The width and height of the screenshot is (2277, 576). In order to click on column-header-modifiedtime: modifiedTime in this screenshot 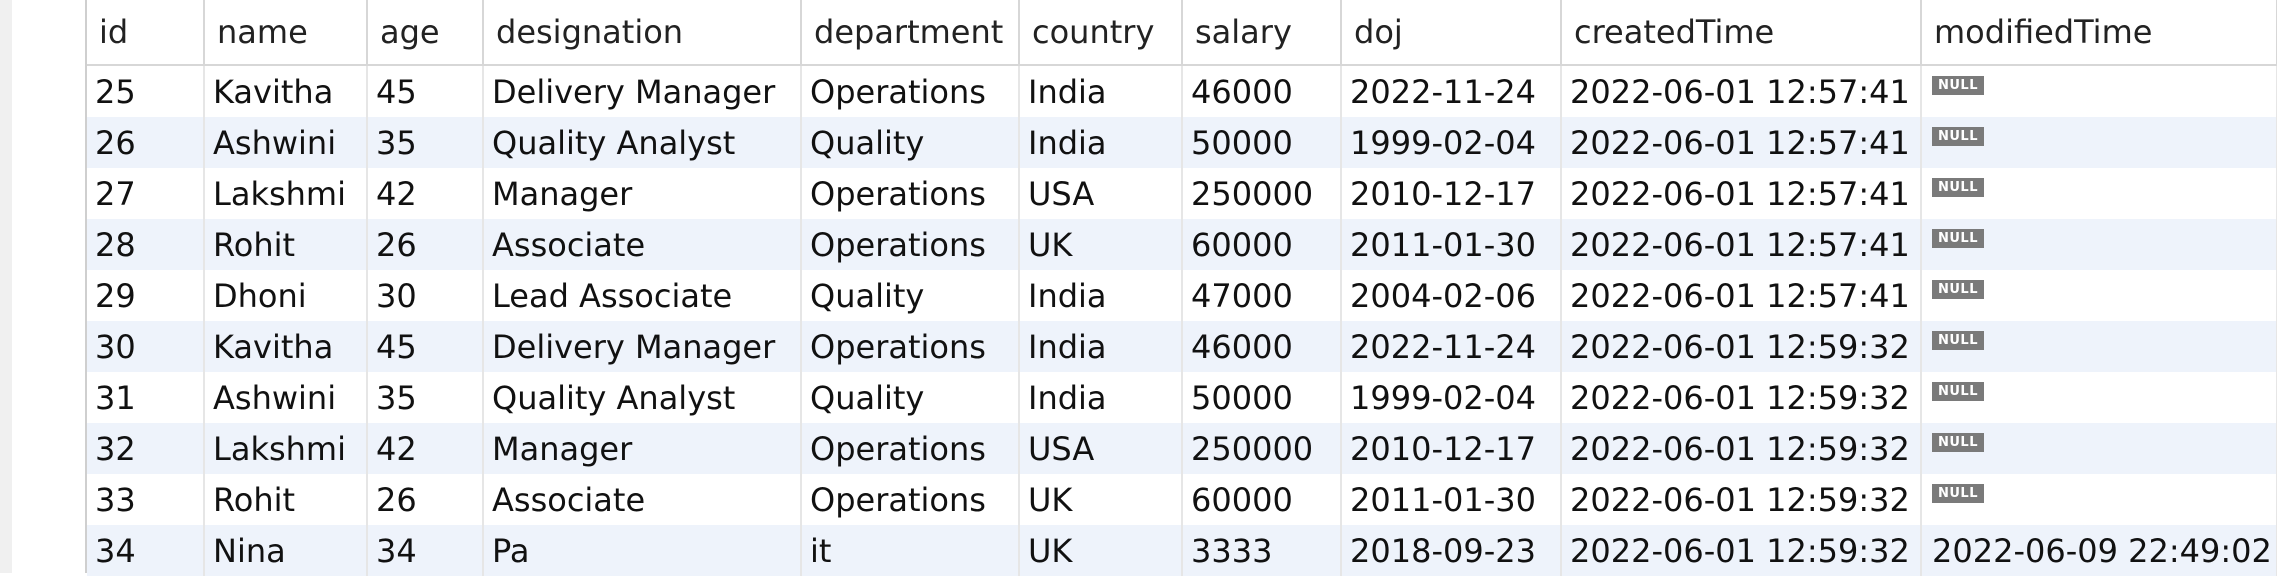, I will do `click(2099, 33)`.